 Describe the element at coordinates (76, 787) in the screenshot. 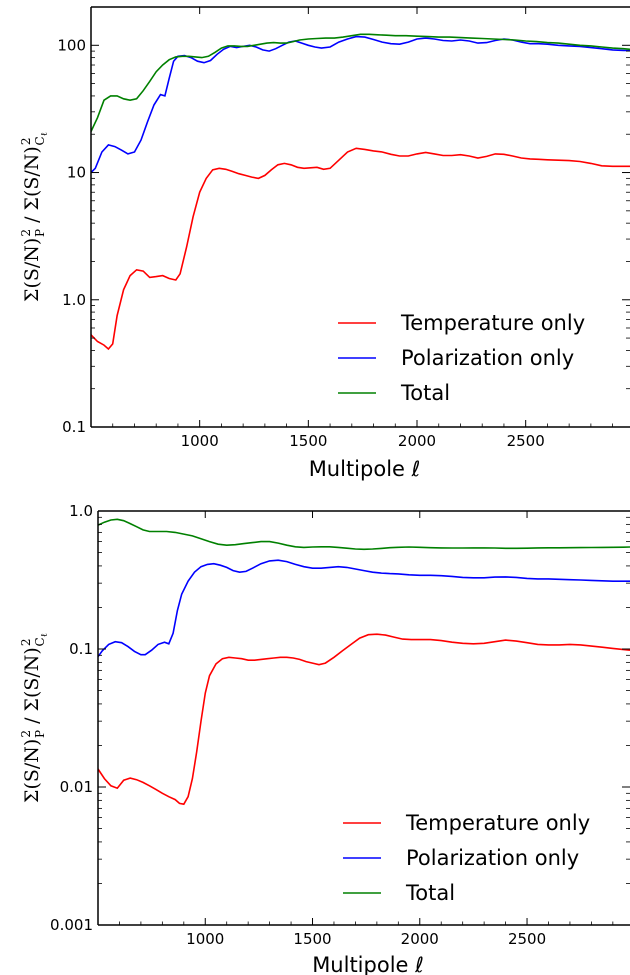

I see `y-tick-label: 0.01` at that location.